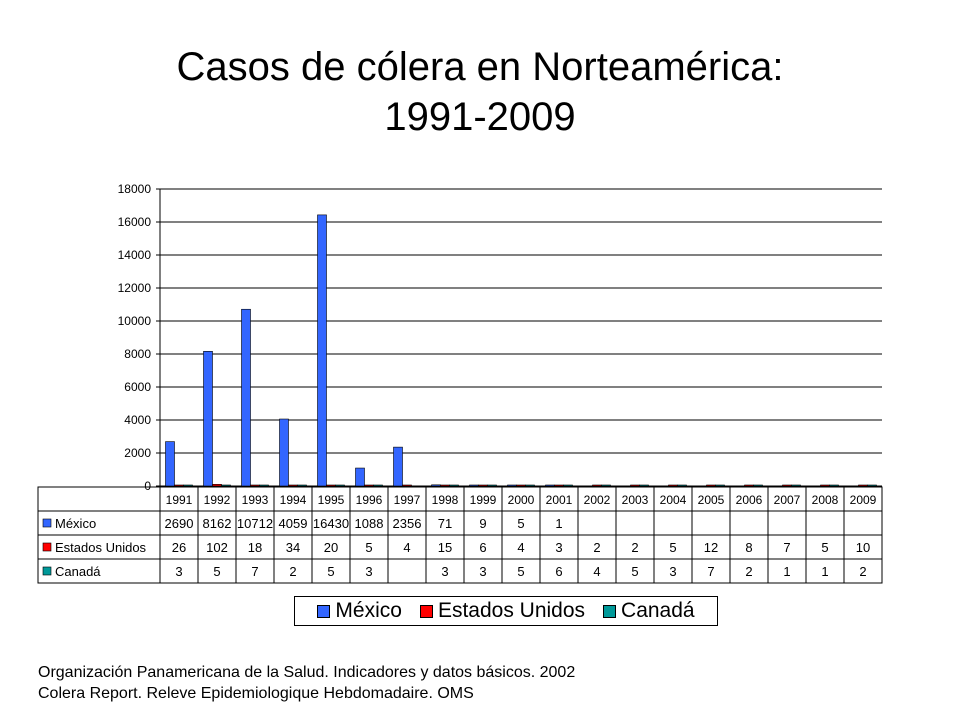 The image size is (960, 720). I want to click on data-table-value: 102, so click(217, 547).